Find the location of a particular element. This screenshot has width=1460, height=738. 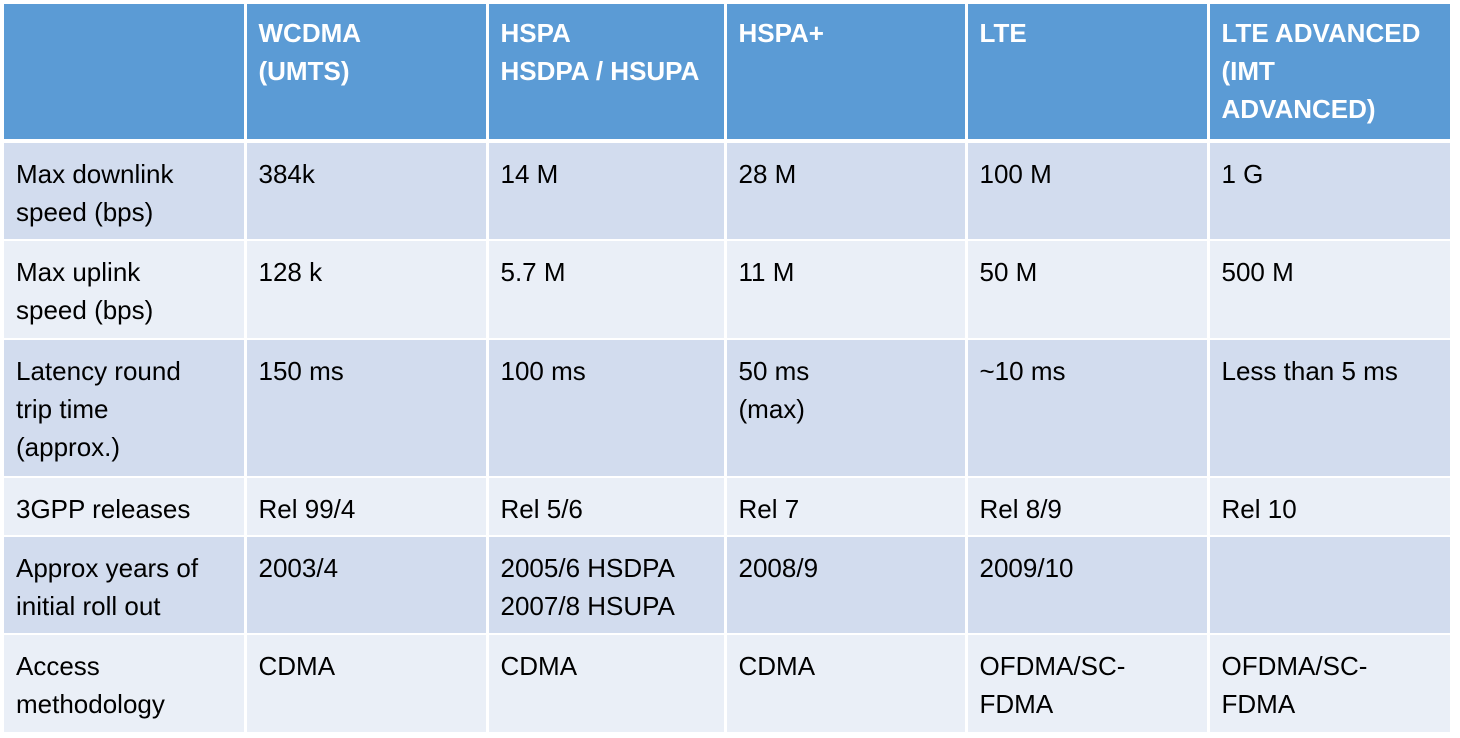

table-cell is located at coordinates (1328, 585).